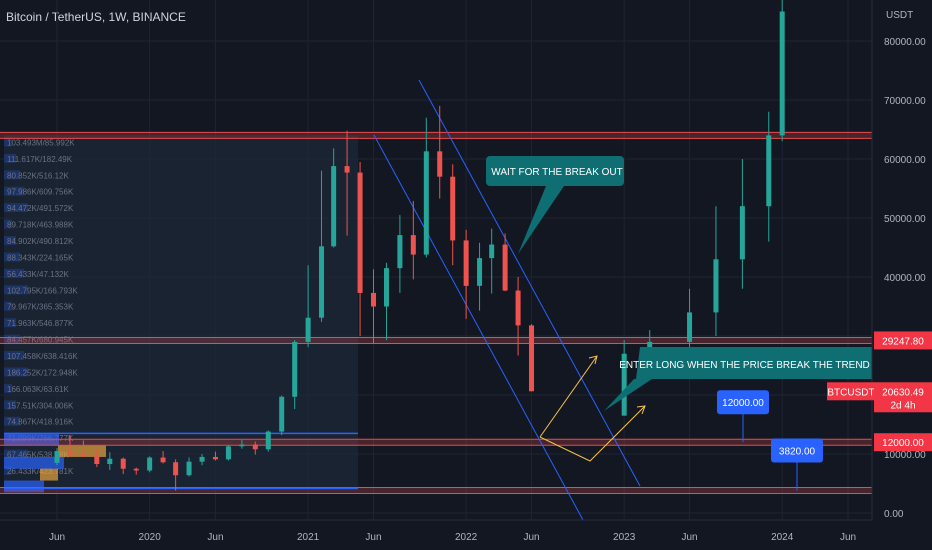 The image size is (932, 550). I want to click on volume-profile-label: 103.493M/85.992K, so click(41, 142).